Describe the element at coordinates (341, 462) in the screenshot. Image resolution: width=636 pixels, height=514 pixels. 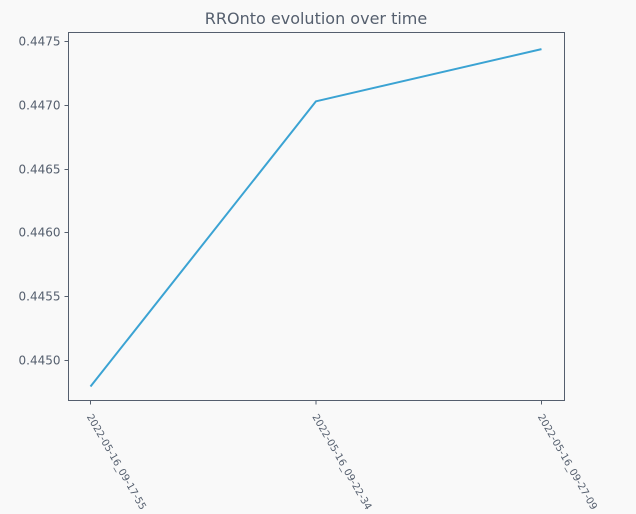
I see `x-tick-label: 2022-05-16_09-22-34` at that location.